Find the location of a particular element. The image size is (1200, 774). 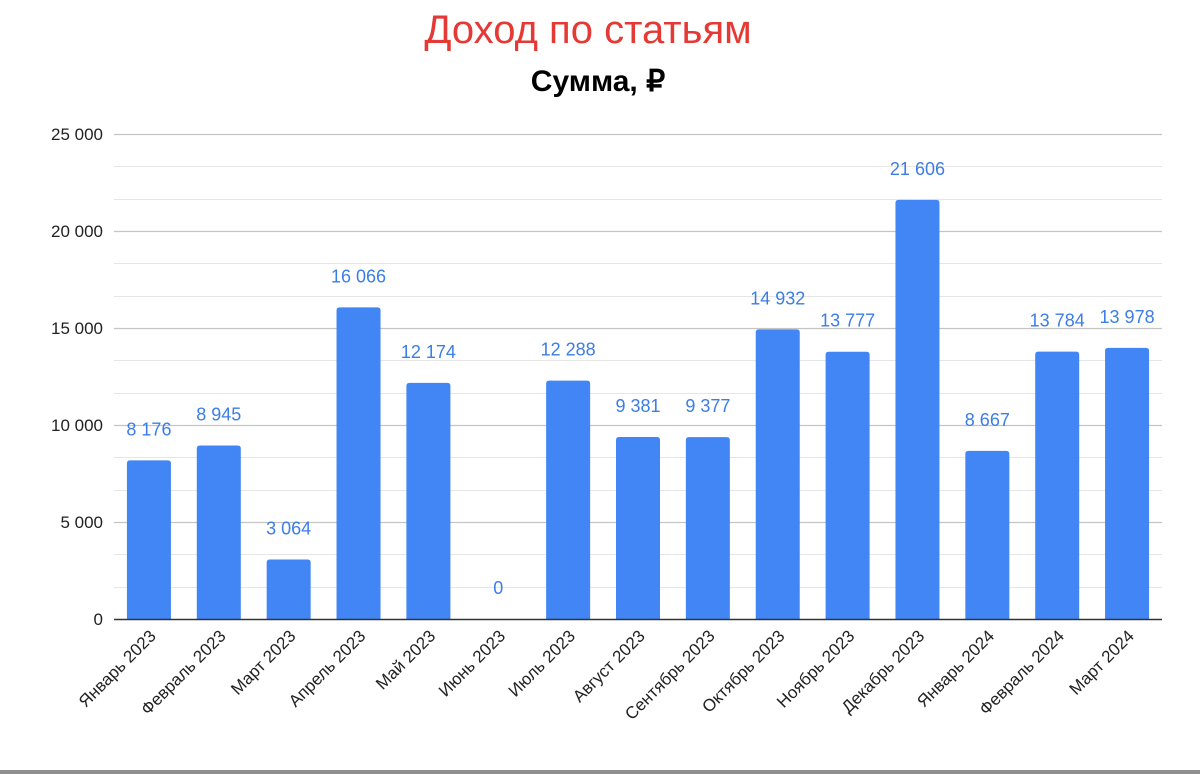

data-label: 8 945 is located at coordinates (218, 414).